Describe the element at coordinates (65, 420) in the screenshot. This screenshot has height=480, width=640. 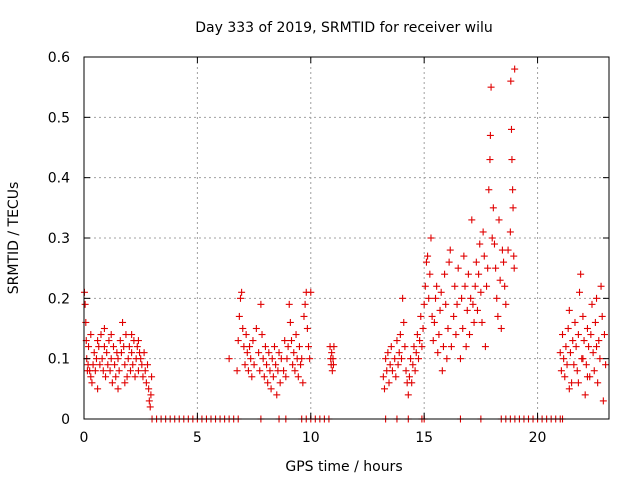
I see `y-tick-label: 0` at that location.